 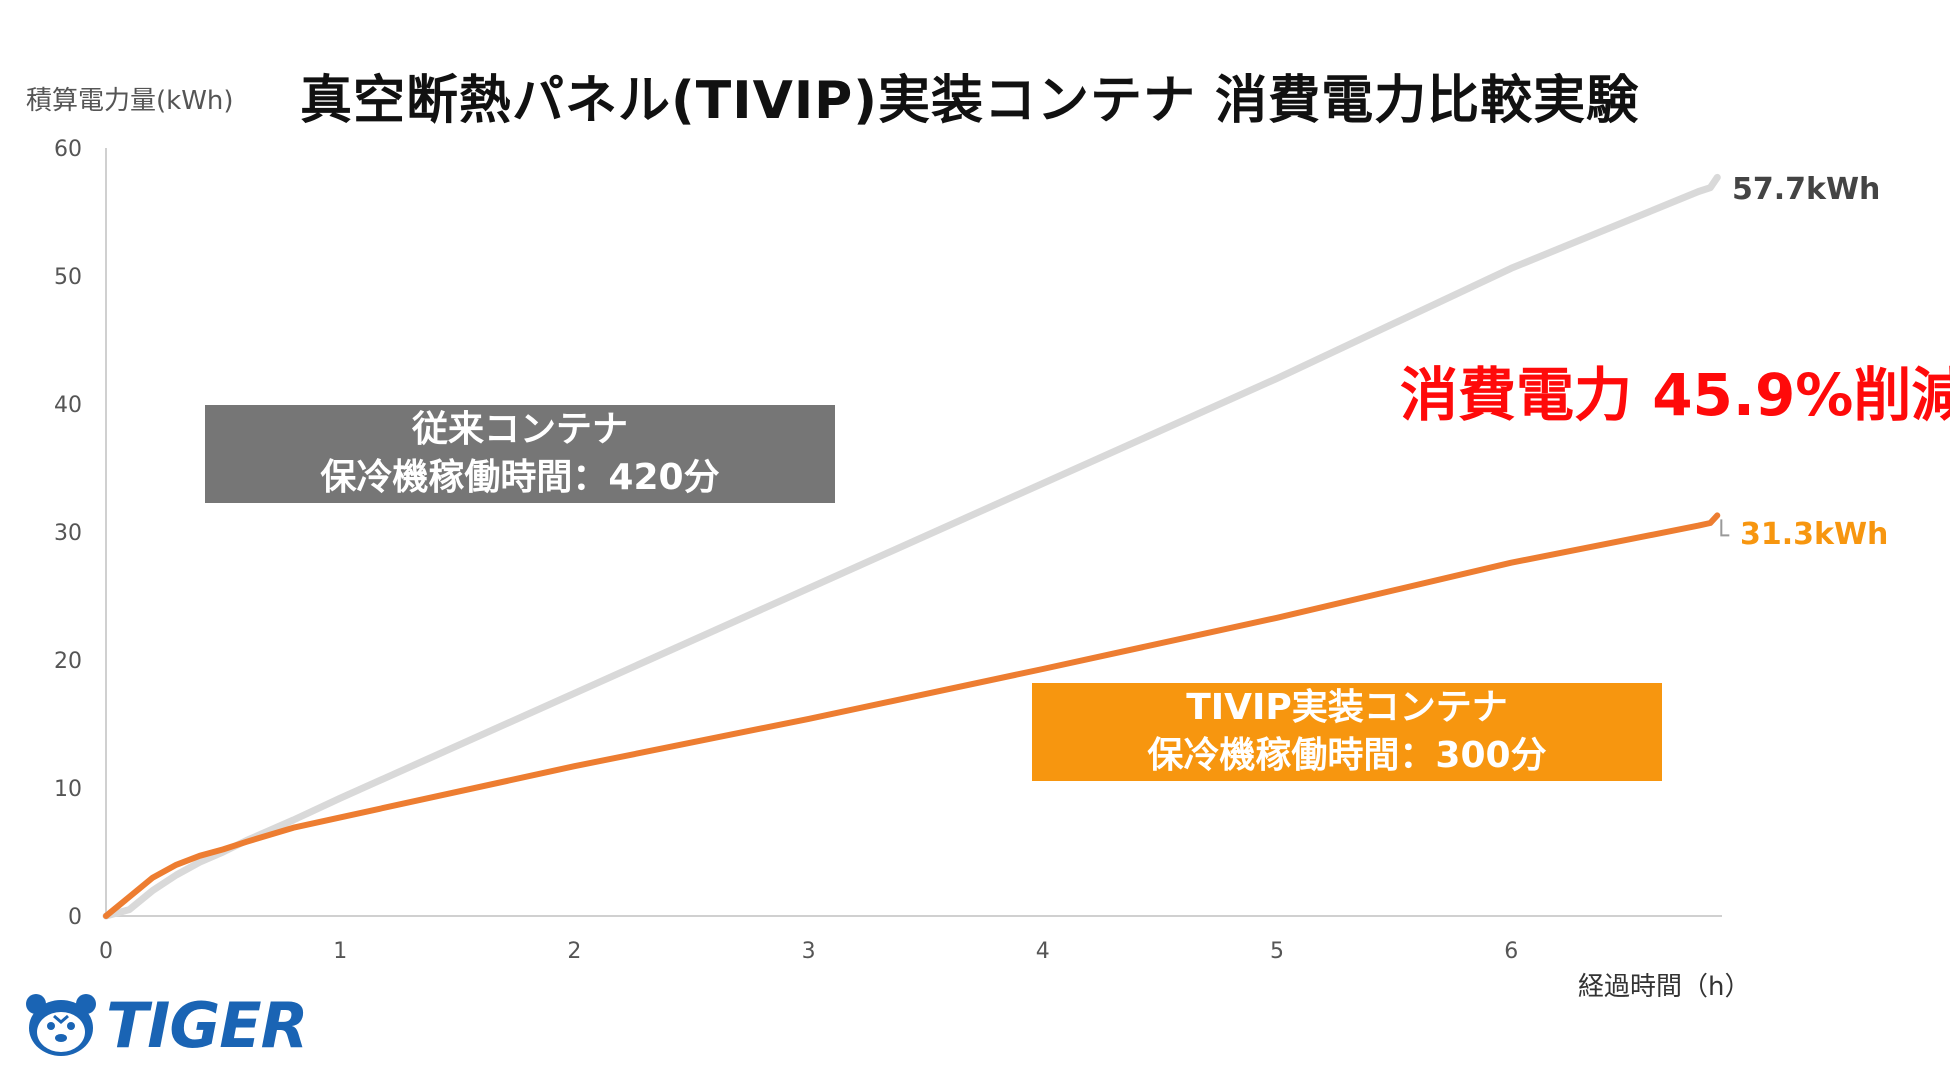 What do you see at coordinates (68, 149) in the screenshot?
I see `y-tick-label: 60` at bounding box center [68, 149].